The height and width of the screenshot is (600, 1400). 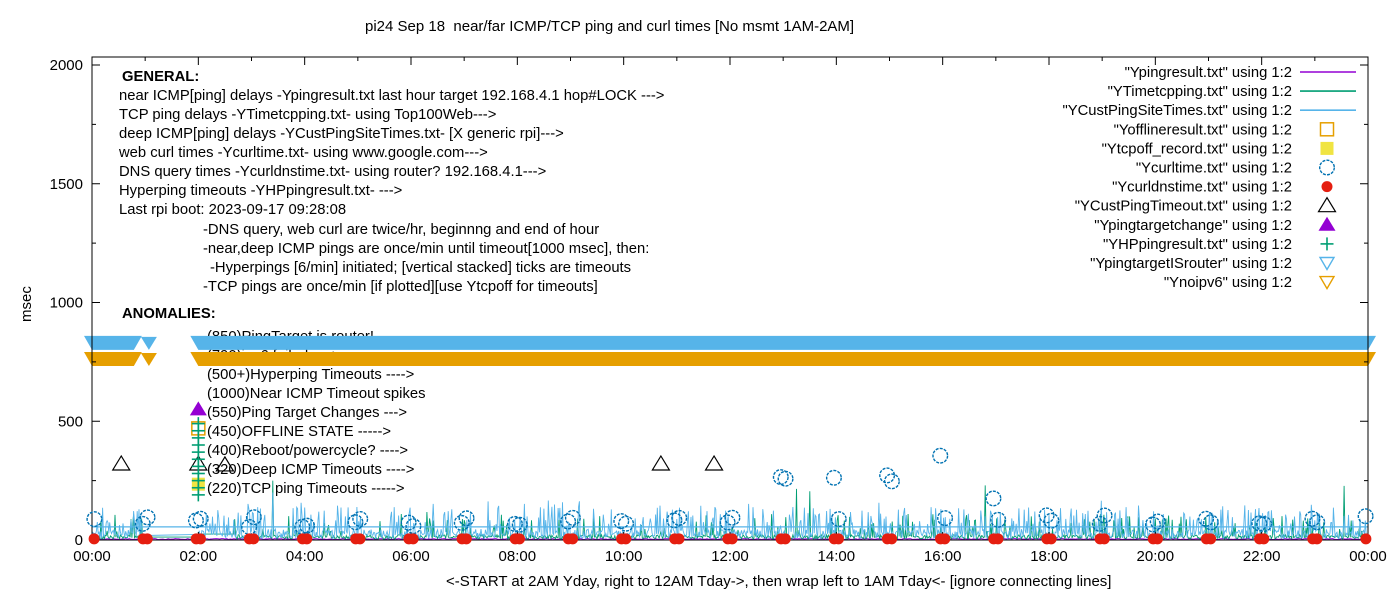 I want to click on legend-item-10: "YHPpingresult.txt" using 1:2, so click(x=1218, y=245).